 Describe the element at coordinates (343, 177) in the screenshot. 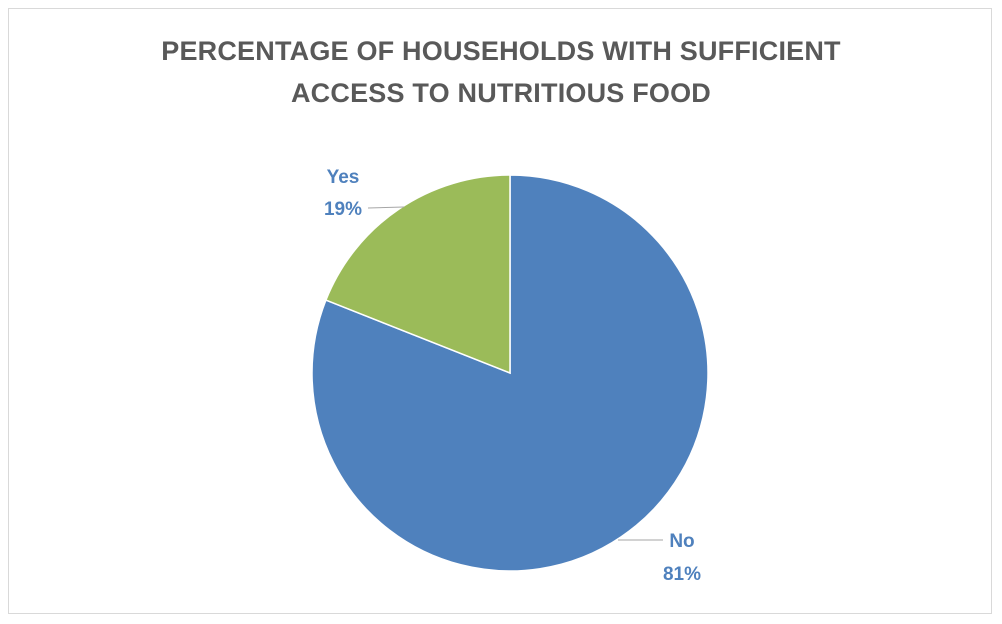

I see `data-label-yes-category: Yes` at that location.